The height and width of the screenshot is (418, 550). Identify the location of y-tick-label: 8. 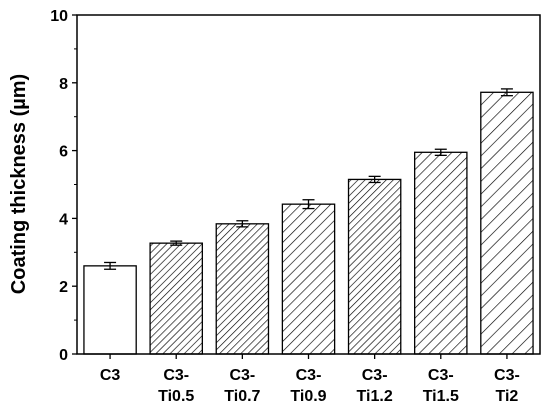
(63, 84).